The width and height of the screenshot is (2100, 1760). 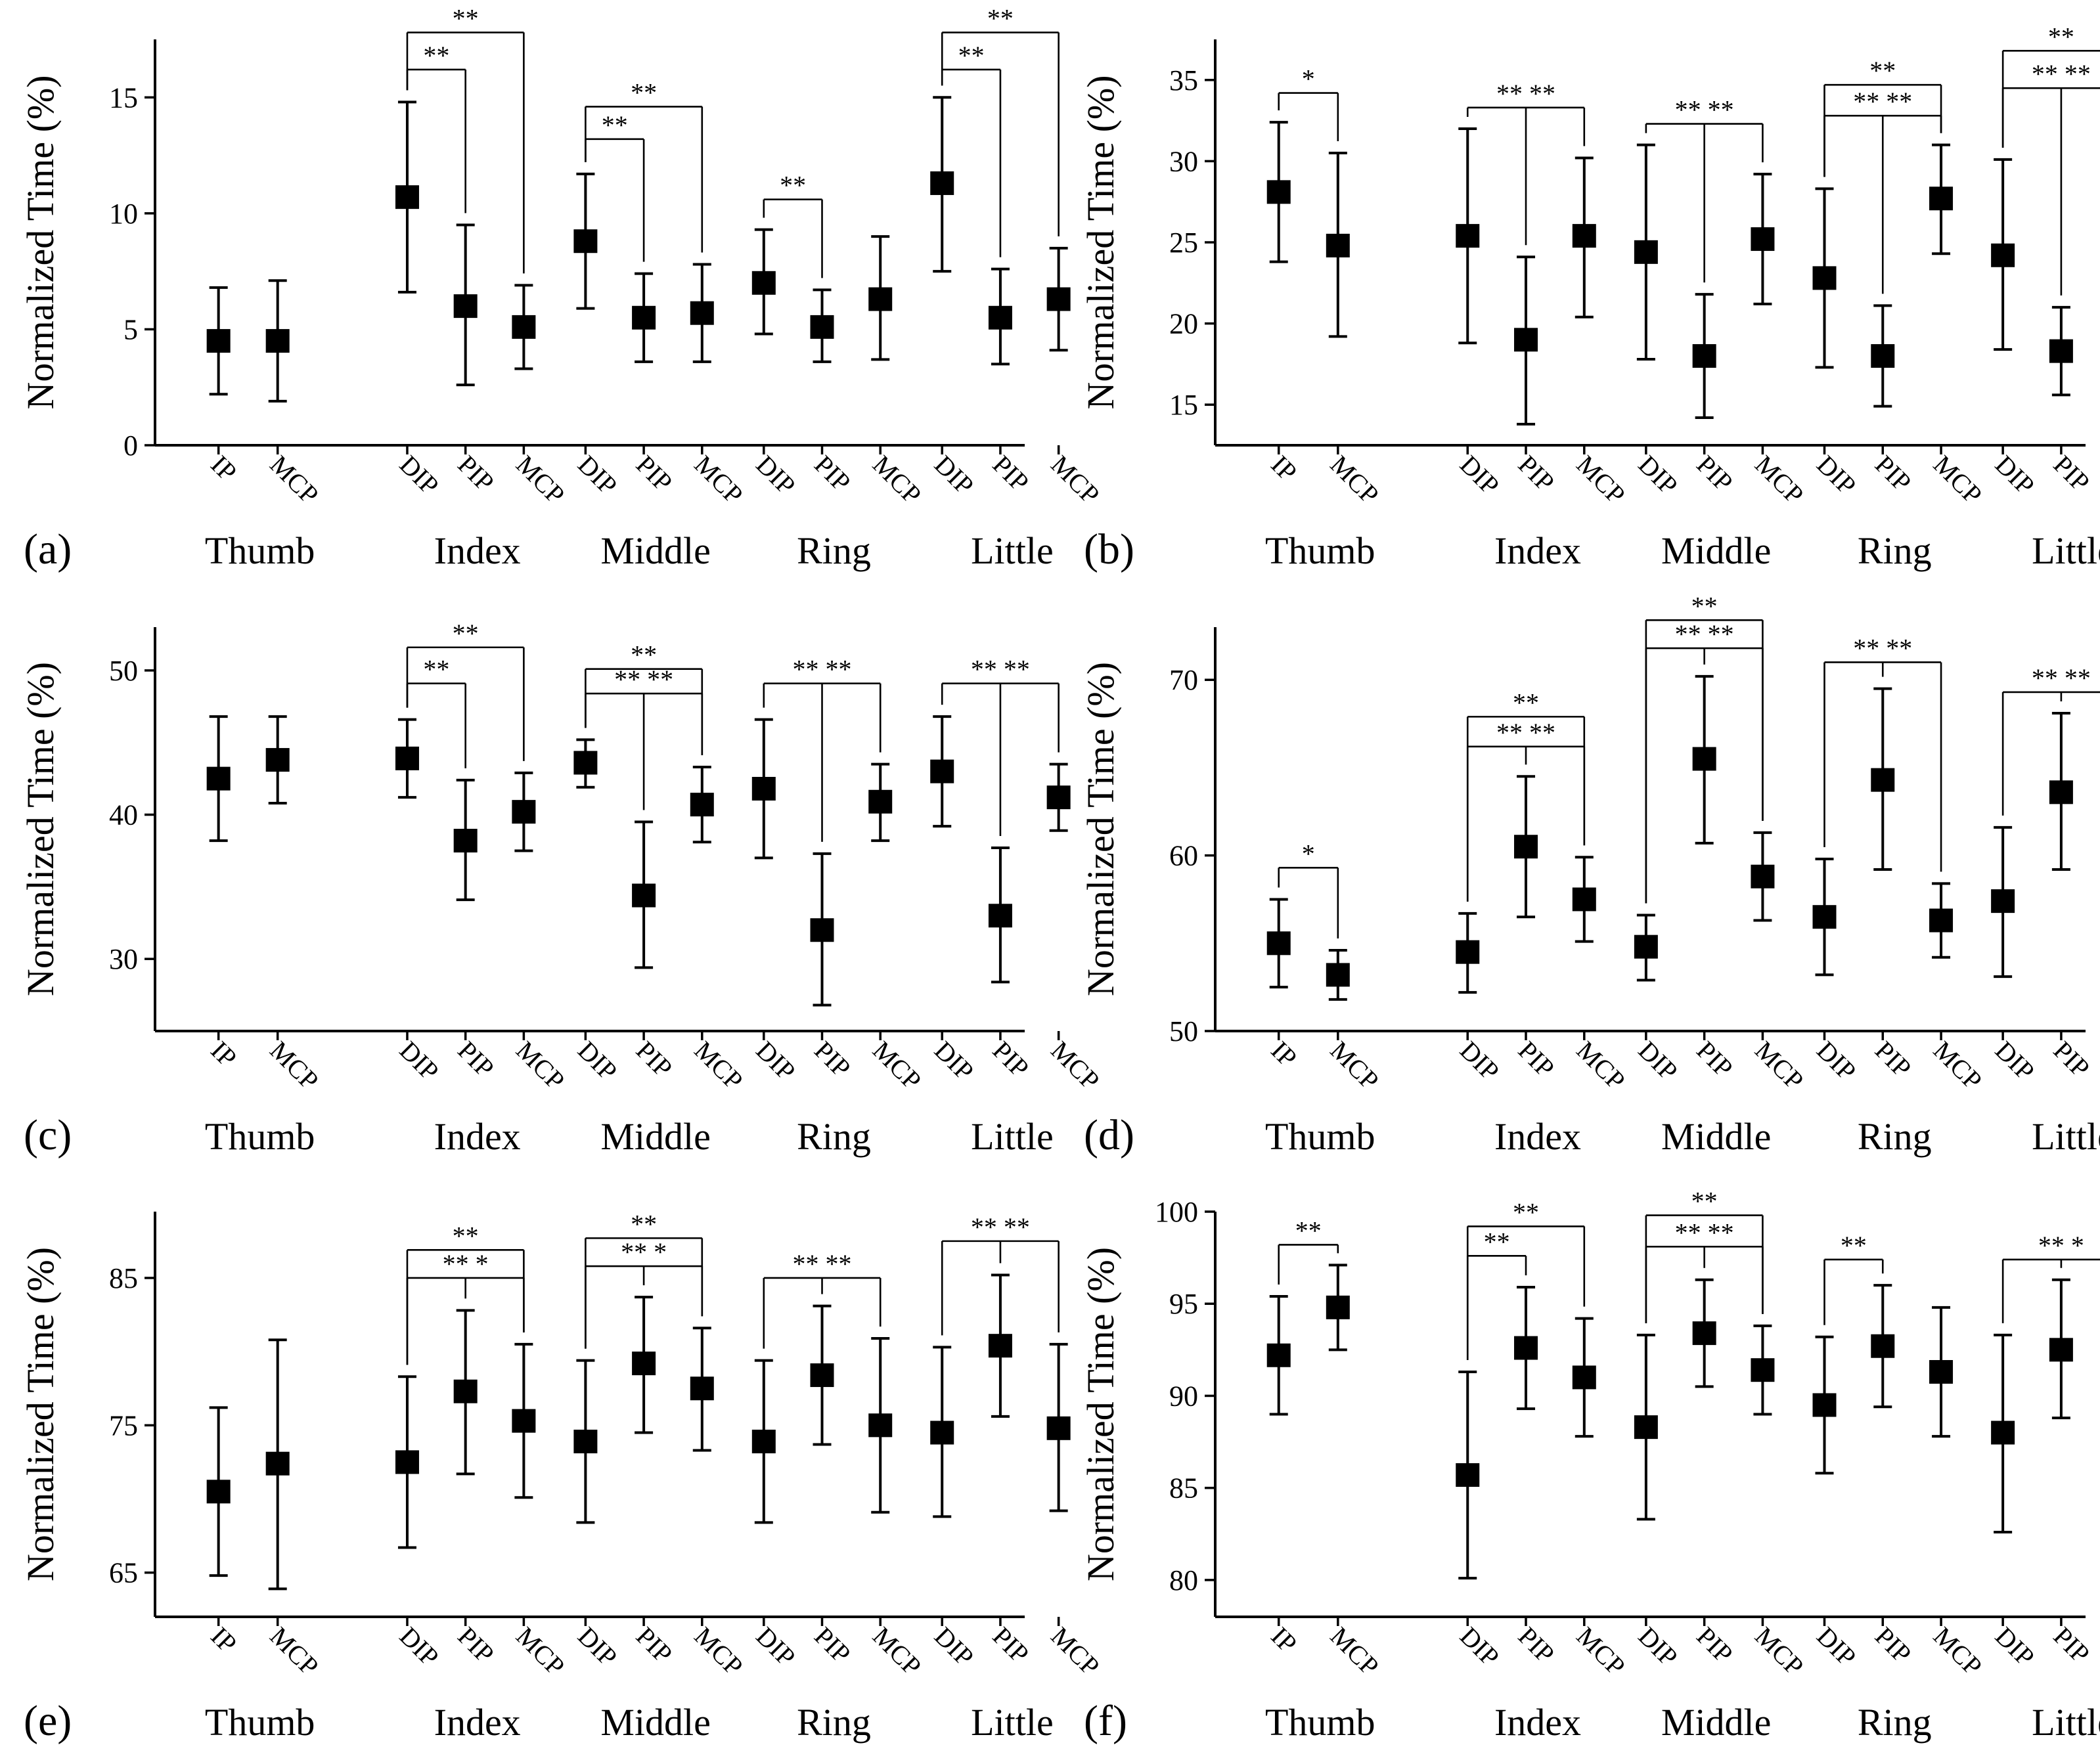 I want to click on y-tick-label: 20, so click(x=1183, y=324).